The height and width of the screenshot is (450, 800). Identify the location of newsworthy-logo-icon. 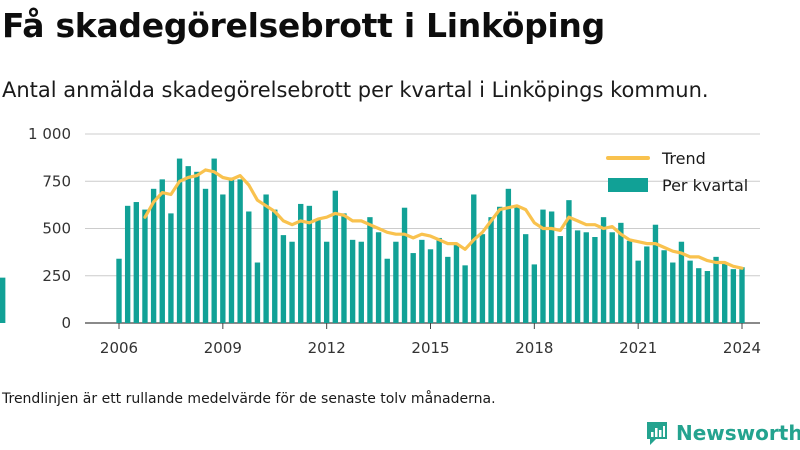
(657, 433).